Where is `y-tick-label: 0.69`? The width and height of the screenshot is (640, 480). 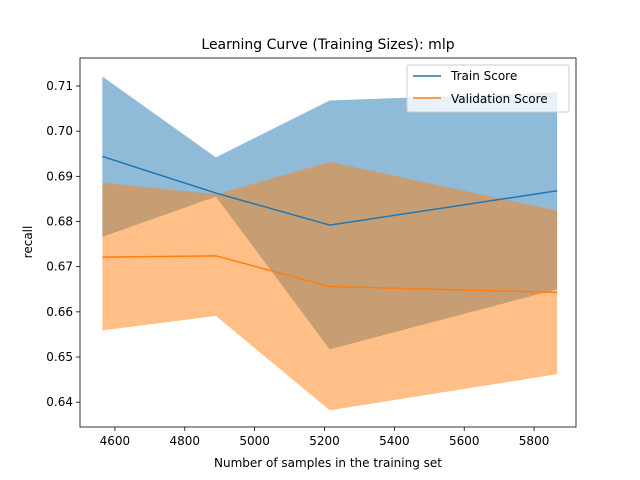
y-tick-label: 0.69 is located at coordinates (59, 176).